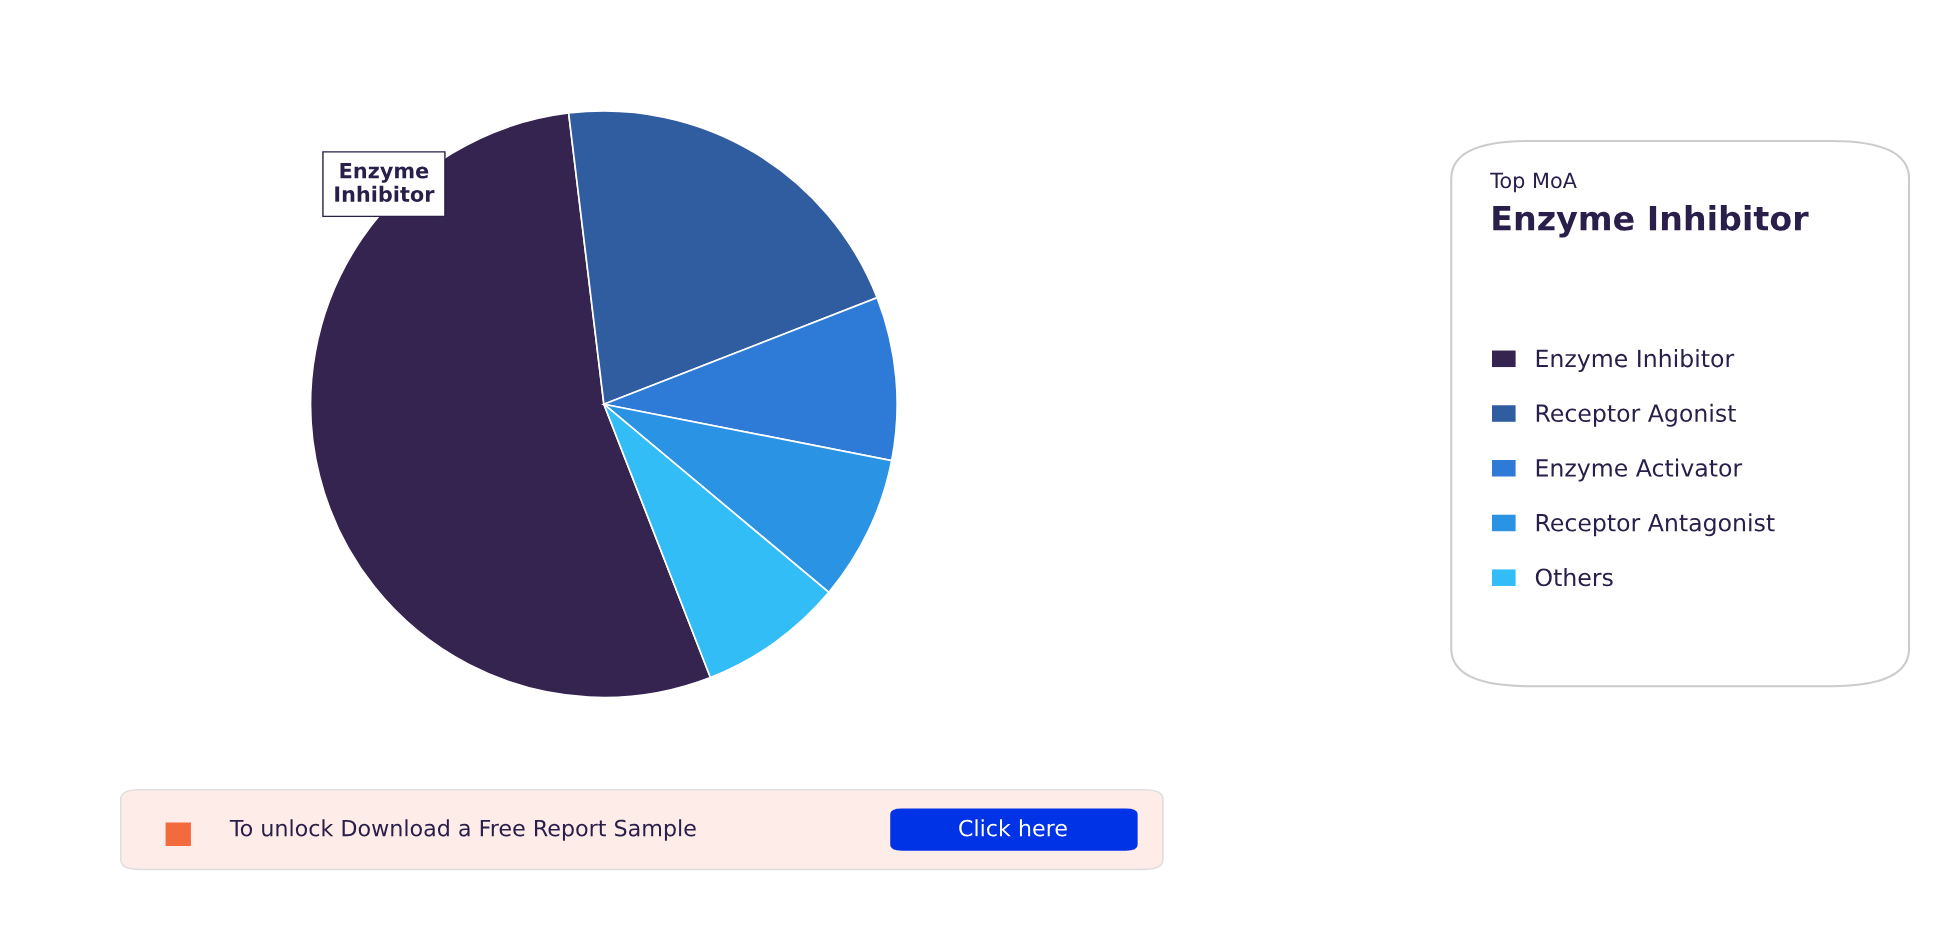 This screenshot has width=1948, height=940. Describe the element at coordinates (1635, 360) in the screenshot. I see `legend-label: Enzyme Inhibitor` at that location.